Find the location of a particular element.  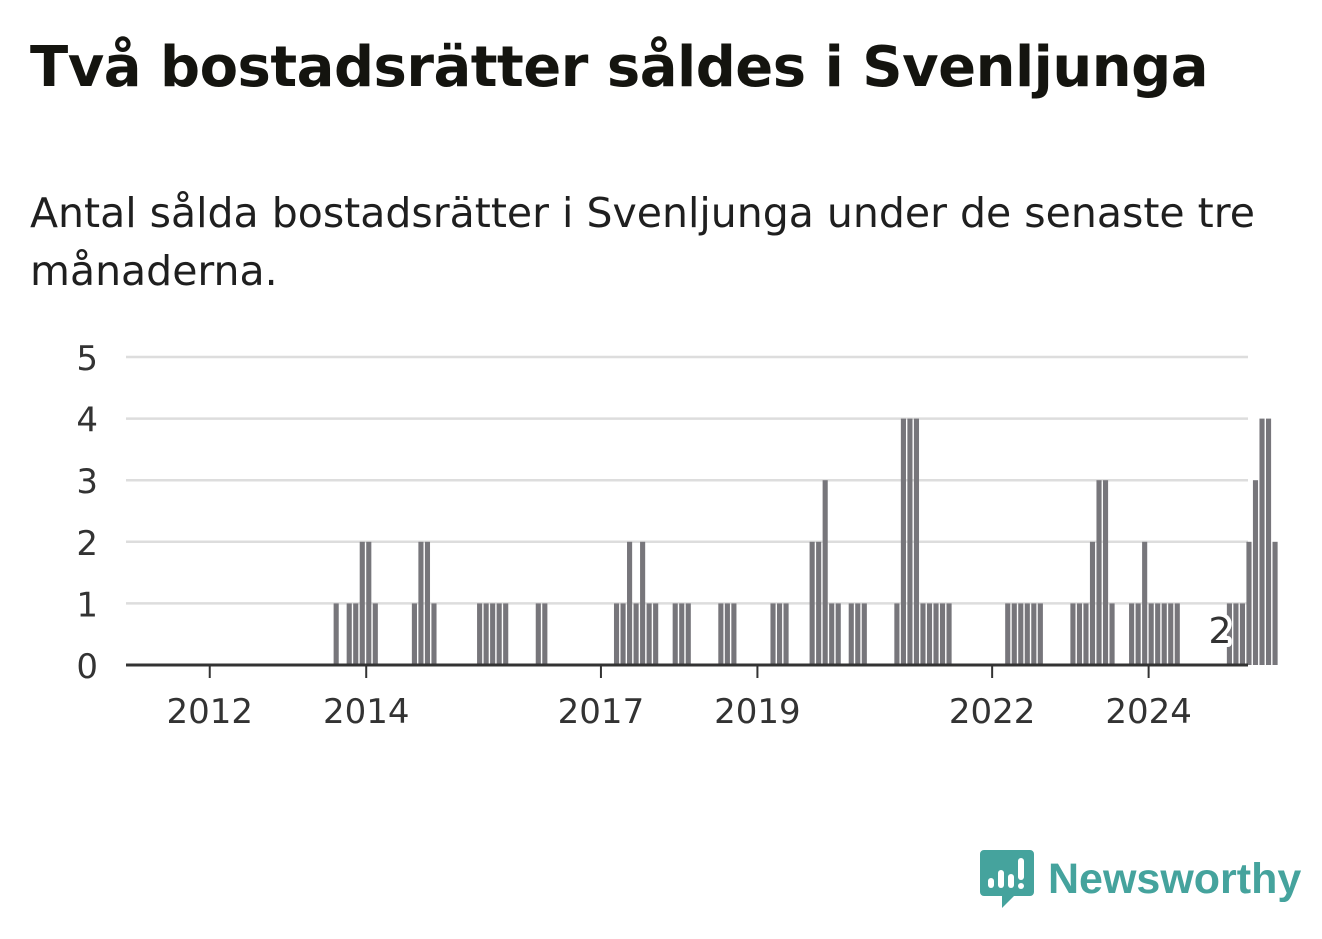

highlight-value-label: 2 is located at coordinates (1219, 631).